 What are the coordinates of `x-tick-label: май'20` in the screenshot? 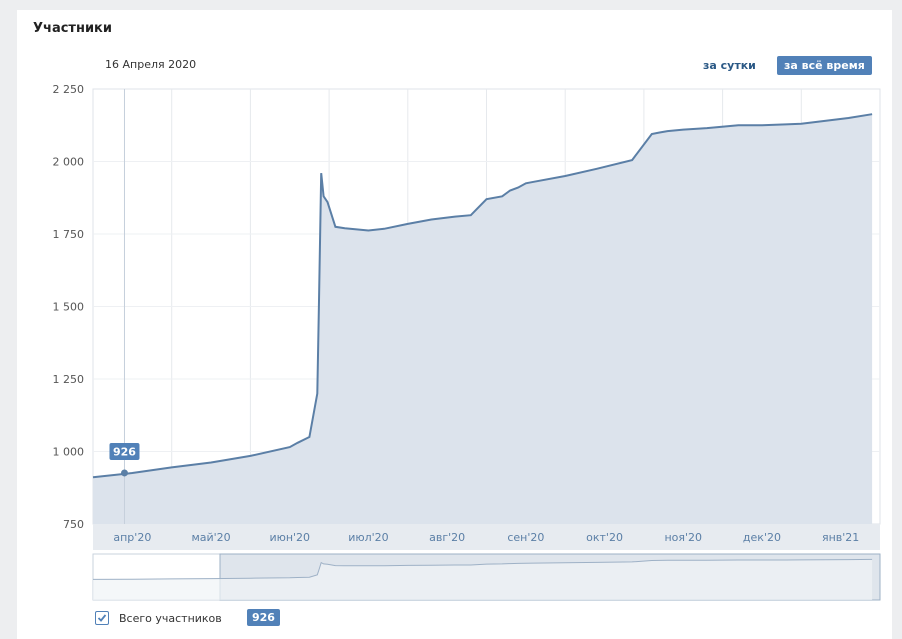 It's located at (210, 537).